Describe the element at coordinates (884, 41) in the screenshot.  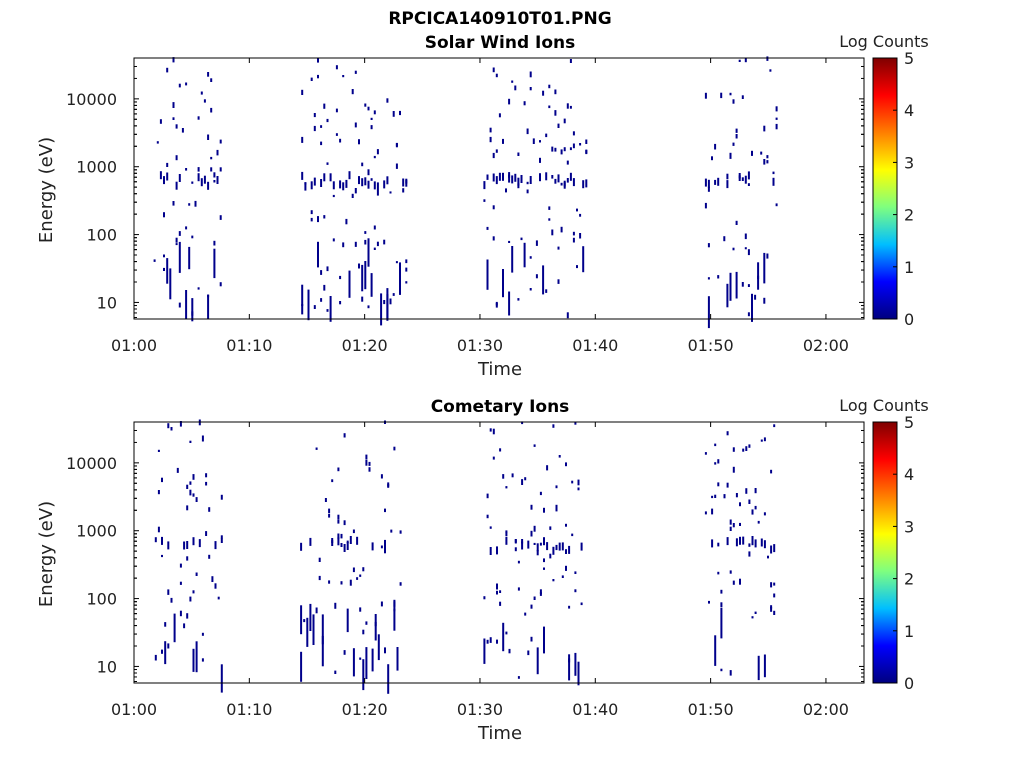
I see `colorbar-label: Log Counts` at that location.